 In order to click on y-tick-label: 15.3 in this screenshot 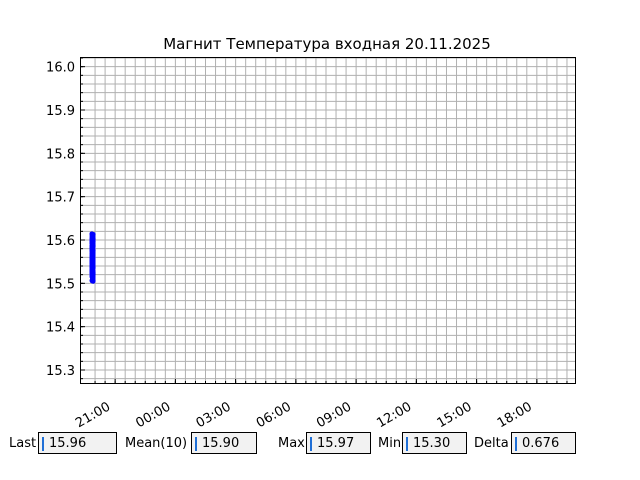, I will do `click(60, 371)`.